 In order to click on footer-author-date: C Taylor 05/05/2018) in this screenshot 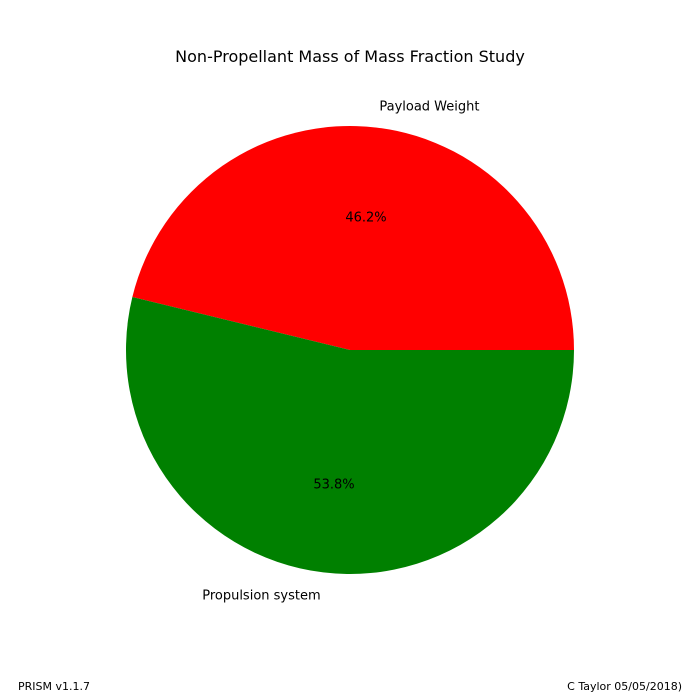, I will do `click(624, 686)`.